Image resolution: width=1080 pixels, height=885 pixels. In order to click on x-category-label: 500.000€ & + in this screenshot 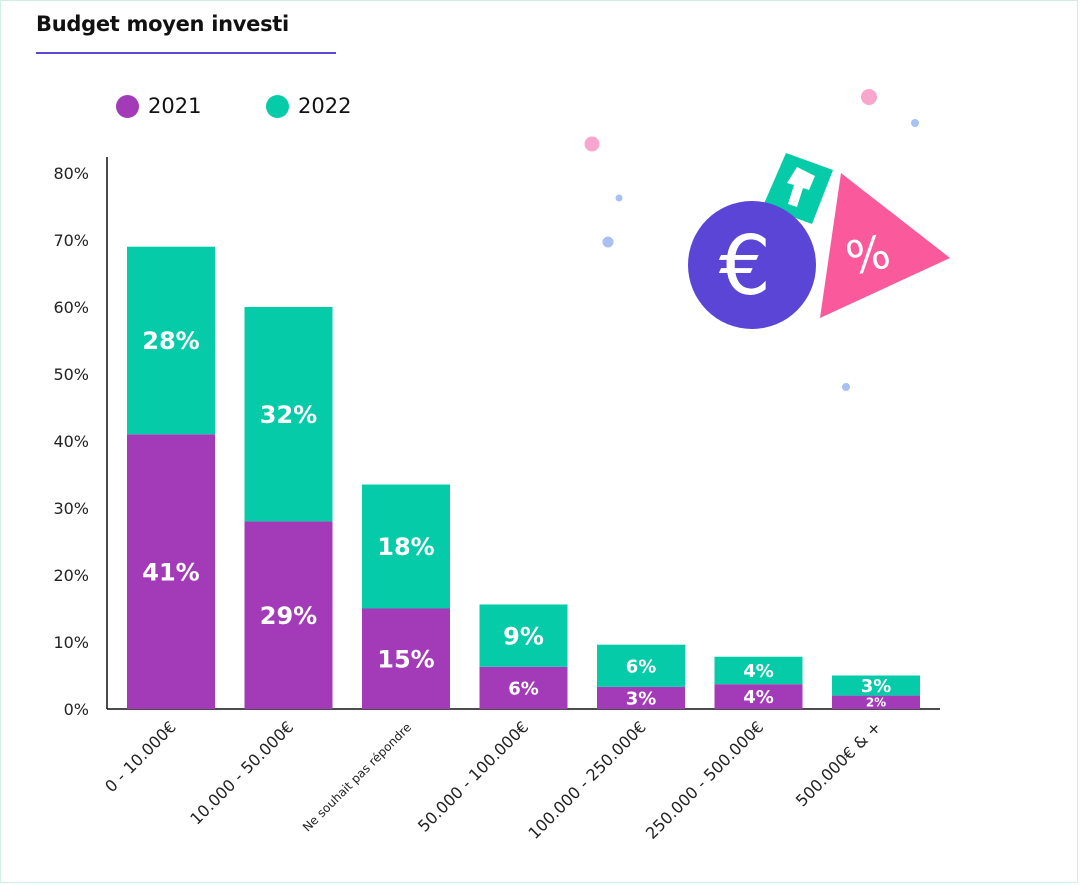, I will do `click(838, 763)`.